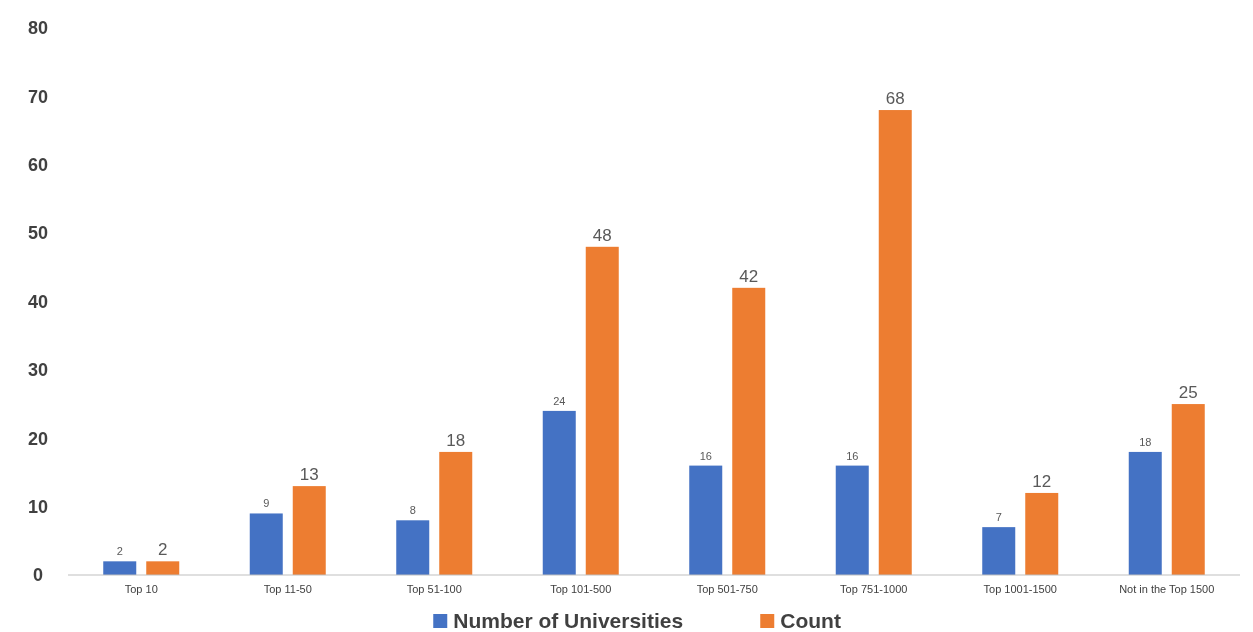 The image size is (1253, 632). Describe the element at coordinates (602, 235) in the screenshot. I see `data-label: 48` at that location.